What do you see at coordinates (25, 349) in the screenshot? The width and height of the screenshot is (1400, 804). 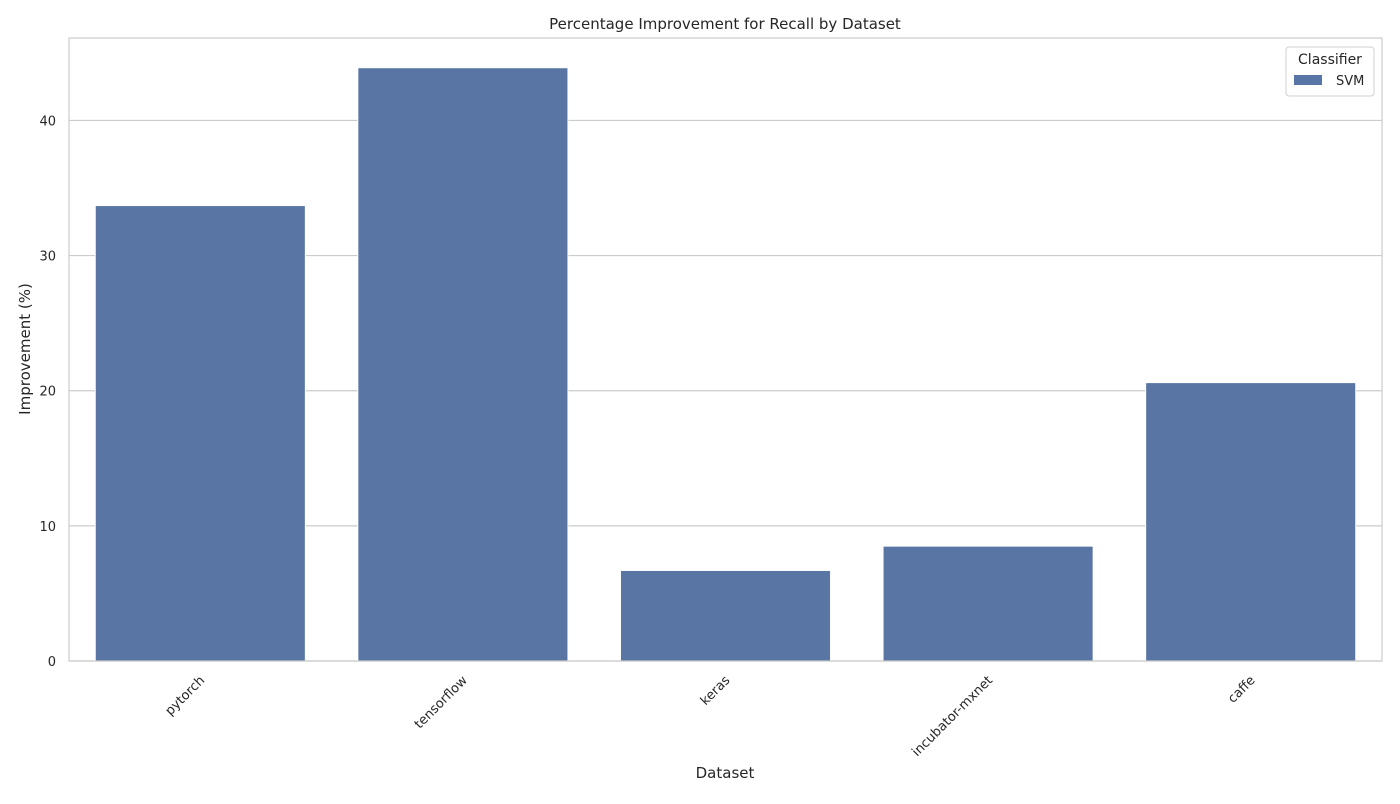 I see `y-axis-label: Improvement (%)` at bounding box center [25, 349].